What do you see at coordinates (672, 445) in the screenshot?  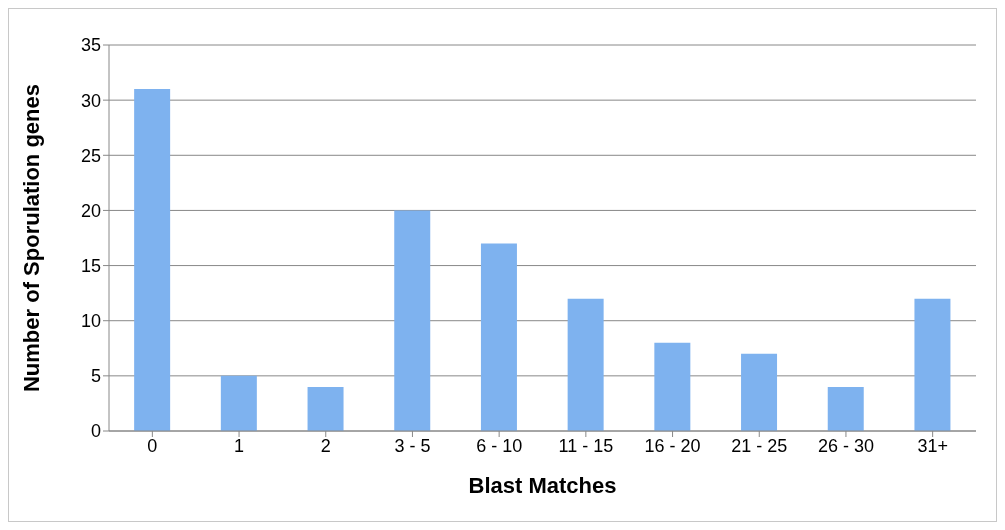 I see `x-tick-label: 16 - 20` at bounding box center [672, 445].